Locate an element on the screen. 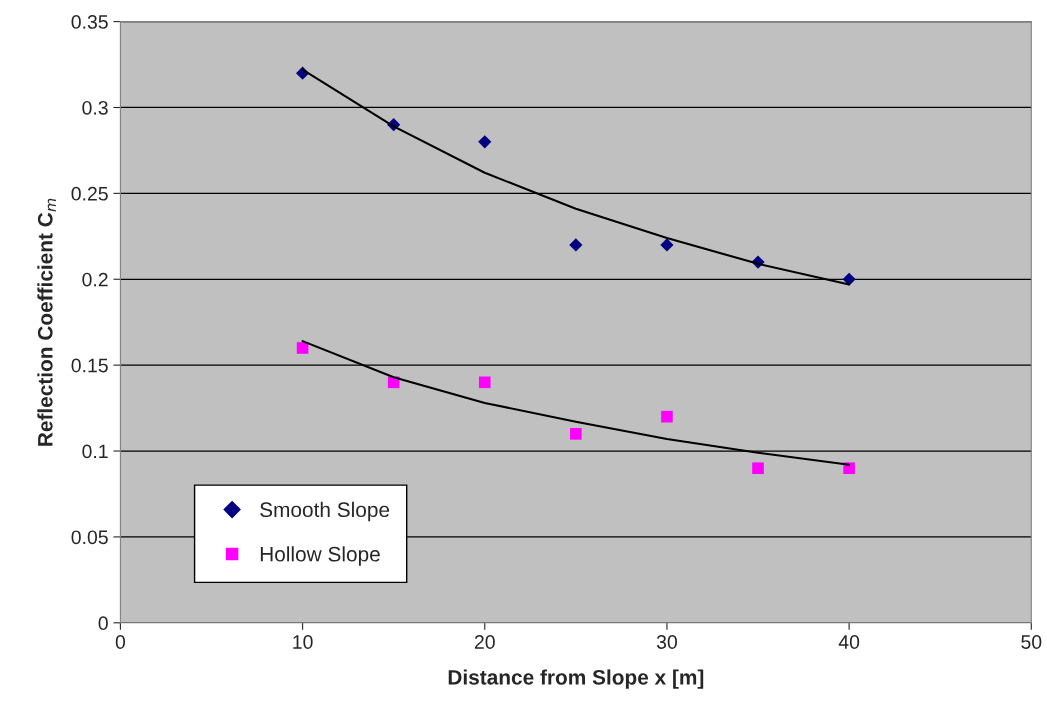 The width and height of the screenshot is (1047, 720). y-tick-label: 0.2 is located at coordinates (95, 279).